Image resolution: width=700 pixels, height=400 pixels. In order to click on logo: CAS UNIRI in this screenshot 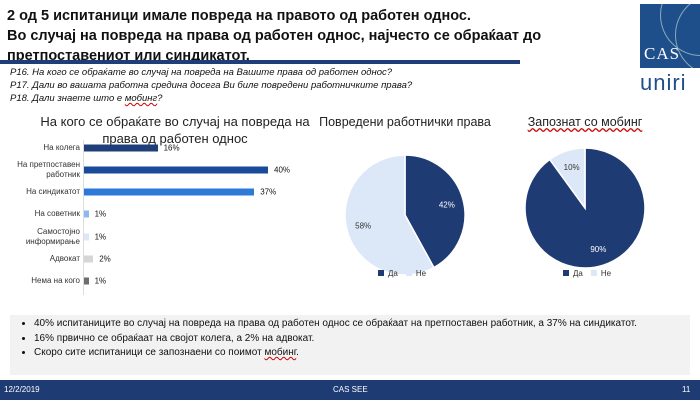, I will do `click(670, 50)`.